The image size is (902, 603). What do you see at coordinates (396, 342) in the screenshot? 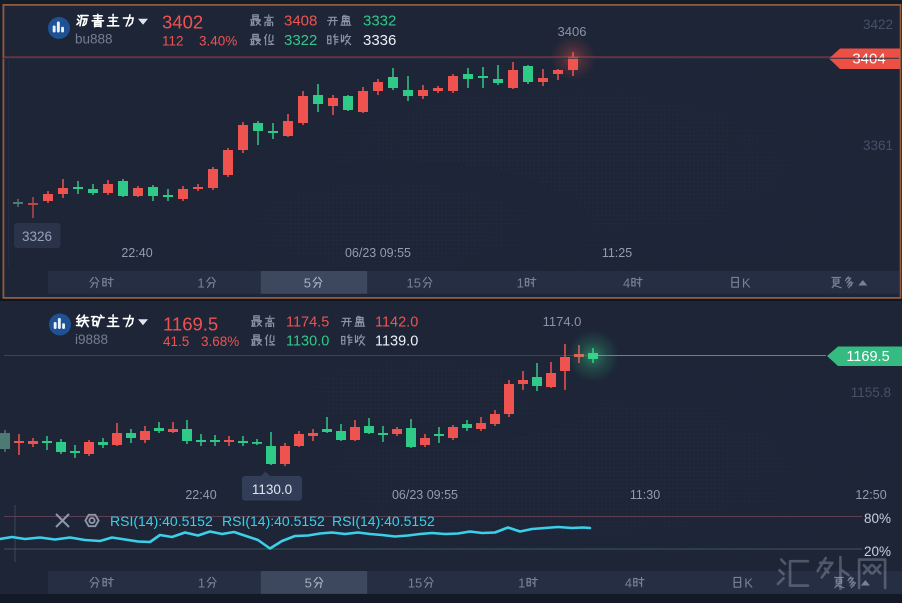
I see `svg-text: 1139.0` at bounding box center [396, 342].